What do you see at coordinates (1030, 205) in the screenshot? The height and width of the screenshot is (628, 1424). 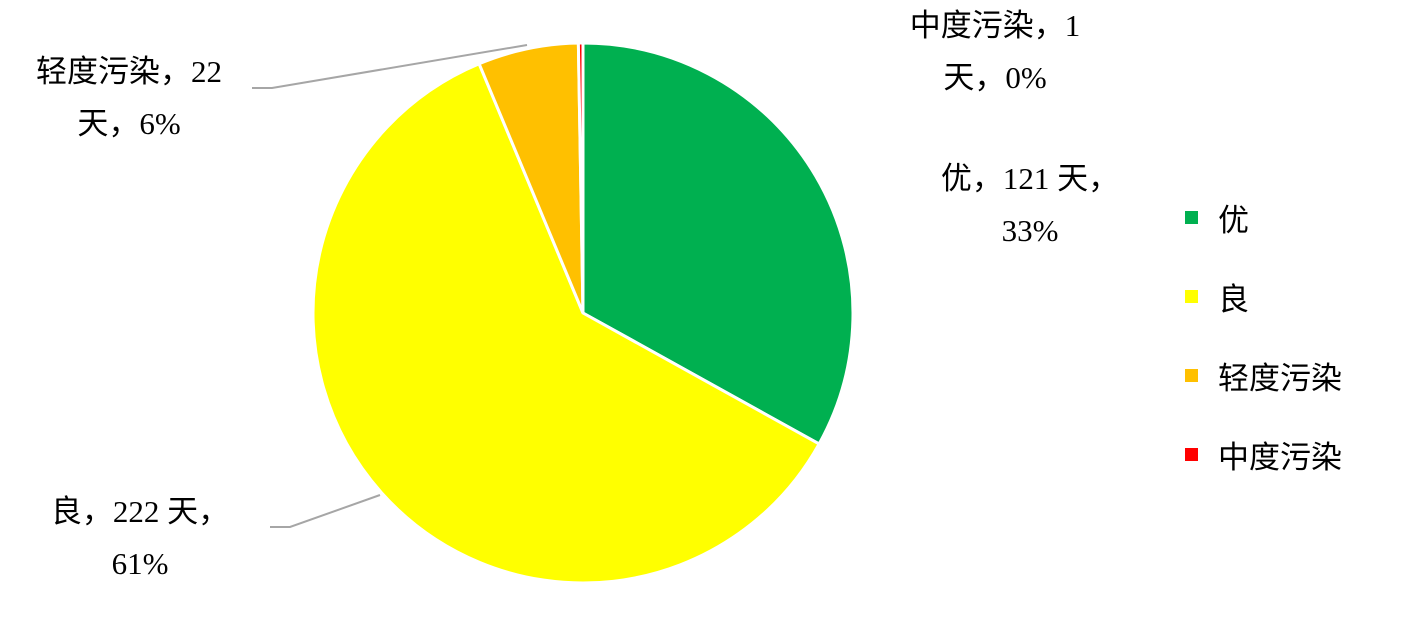 I see `data-label-you: 优，121 天， 33%` at bounding box center [1030, 205].